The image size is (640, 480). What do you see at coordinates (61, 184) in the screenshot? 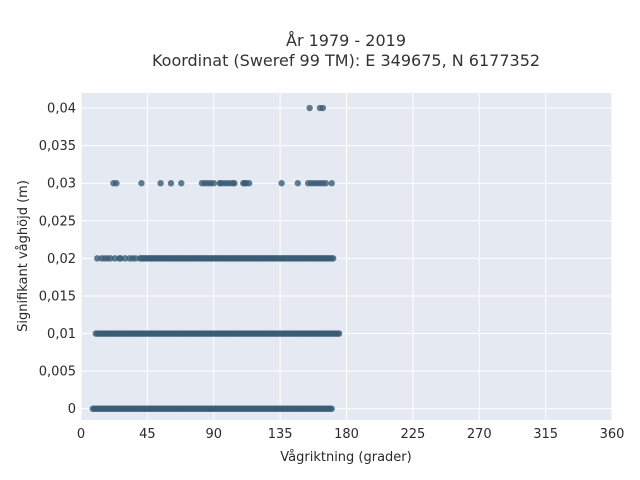
I see `y-tick-label: 0,03` at bounding box center [61, 184].